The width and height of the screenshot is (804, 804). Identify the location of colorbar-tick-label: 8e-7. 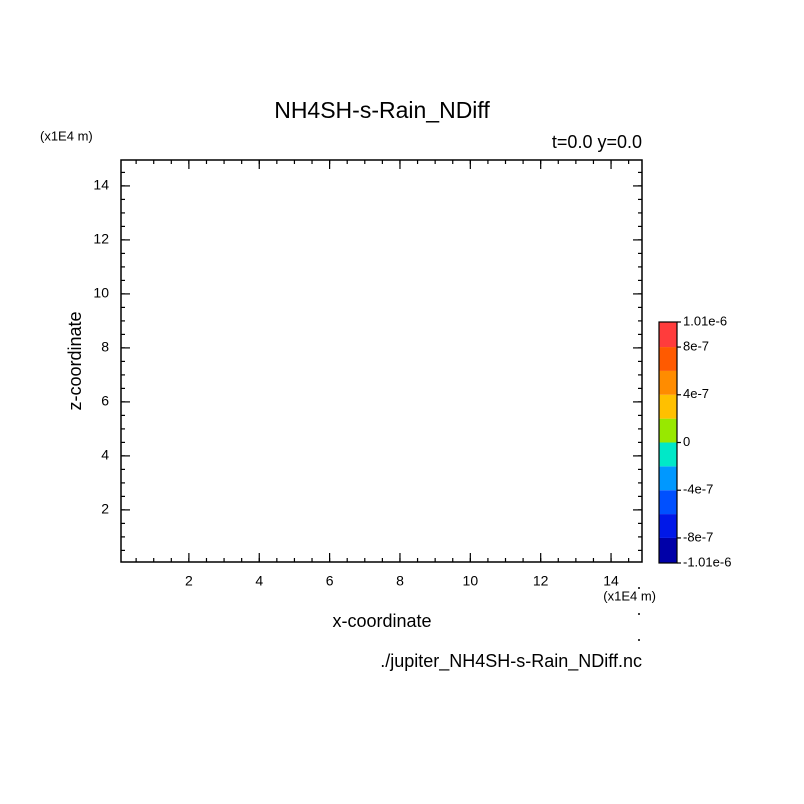
(696, 345).